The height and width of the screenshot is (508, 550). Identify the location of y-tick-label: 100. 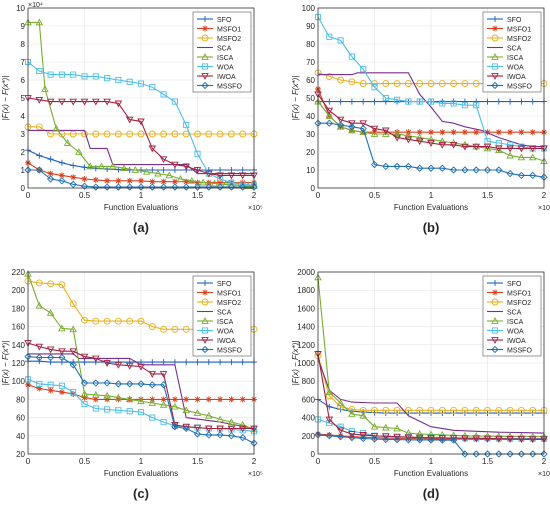
(19, 381).